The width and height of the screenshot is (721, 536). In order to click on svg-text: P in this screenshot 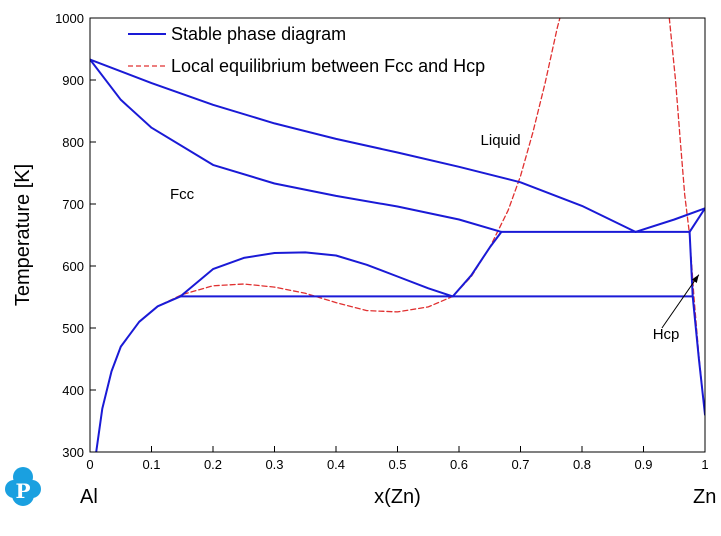, I will do `click(22, 491)`.